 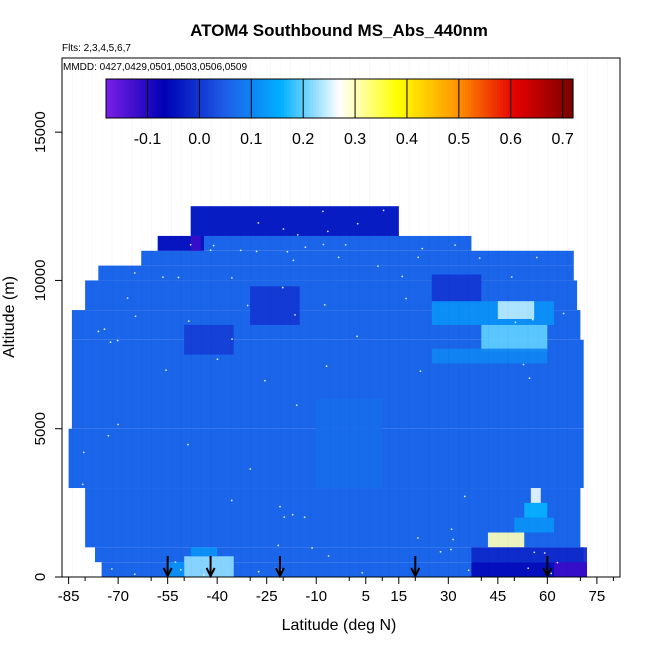 I want to click on flights-annotation: Flts: 2,3,4,5,6,7, so click(x=96, y=48).